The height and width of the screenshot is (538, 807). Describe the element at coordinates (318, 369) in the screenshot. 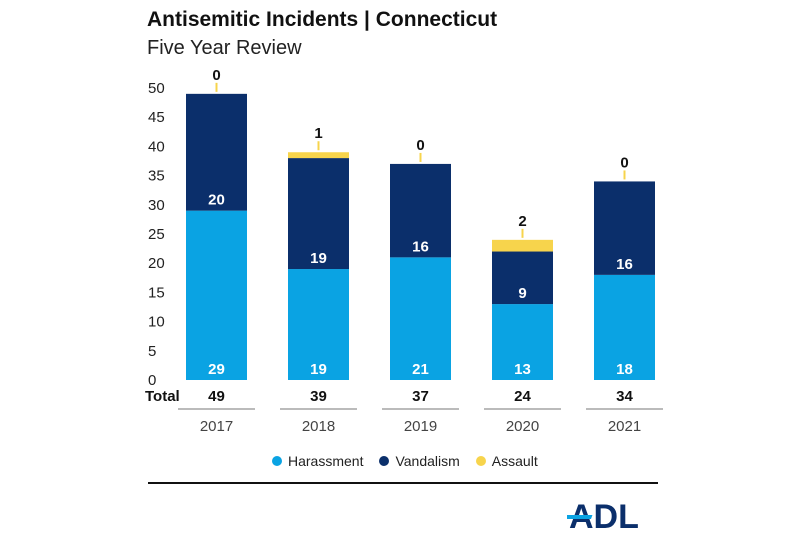

I see `data-label-harassment: 19` at that location.